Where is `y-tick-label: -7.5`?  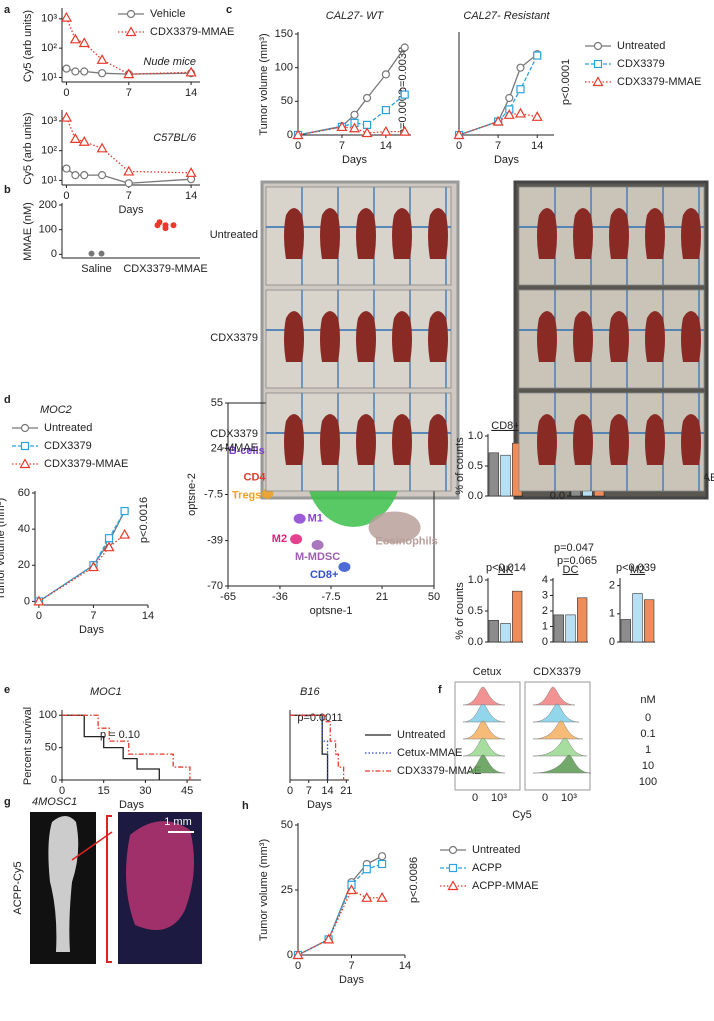
y-tick-label: -7.5 is located at coordinates (213, 494).